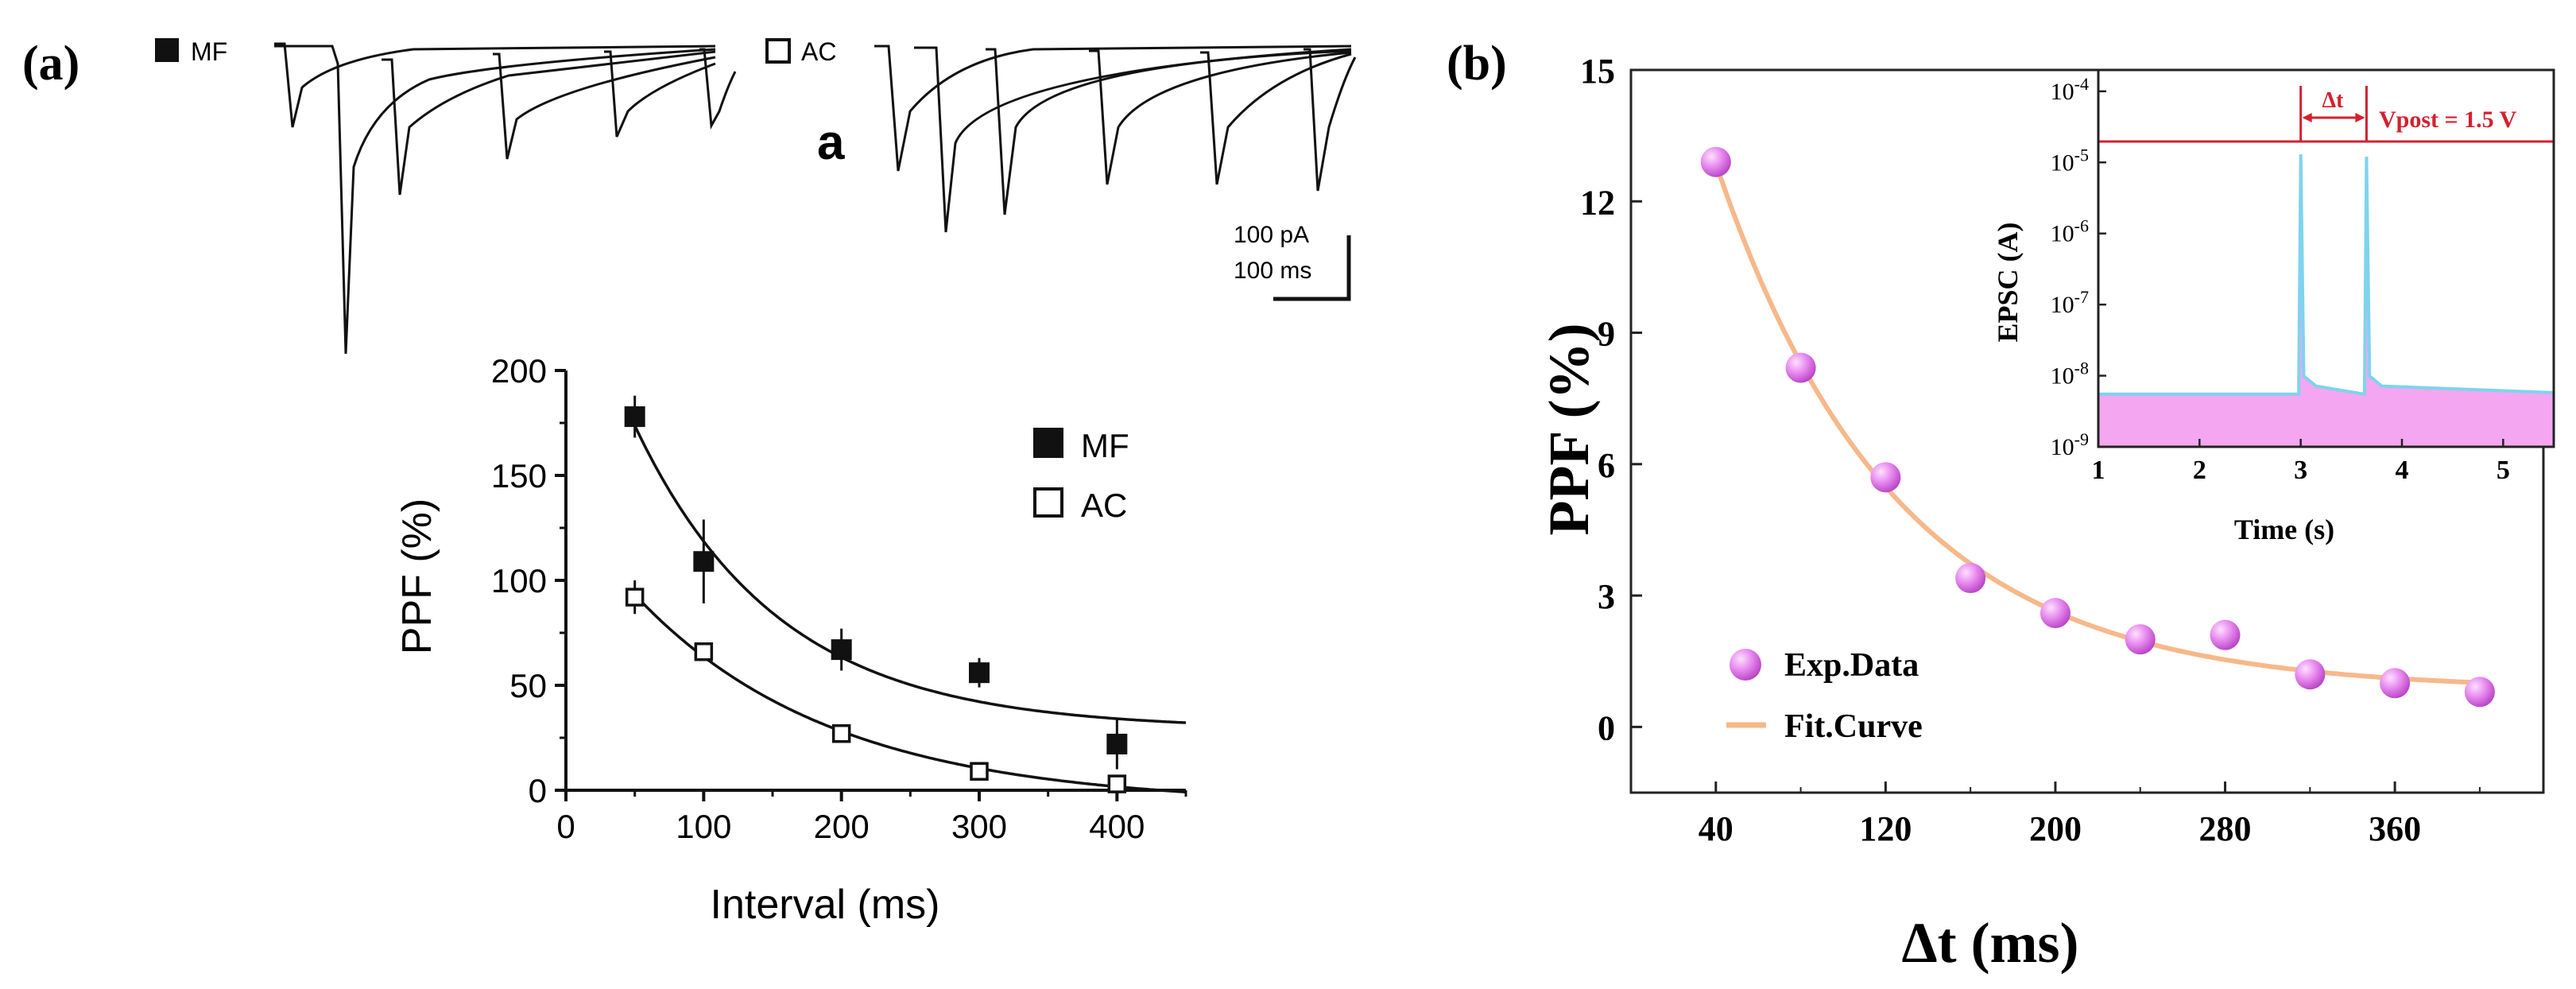 The width and height of the screenshot is (2576, 989). I want to click on mf-trace-paired-100ms, so click(549, 123).